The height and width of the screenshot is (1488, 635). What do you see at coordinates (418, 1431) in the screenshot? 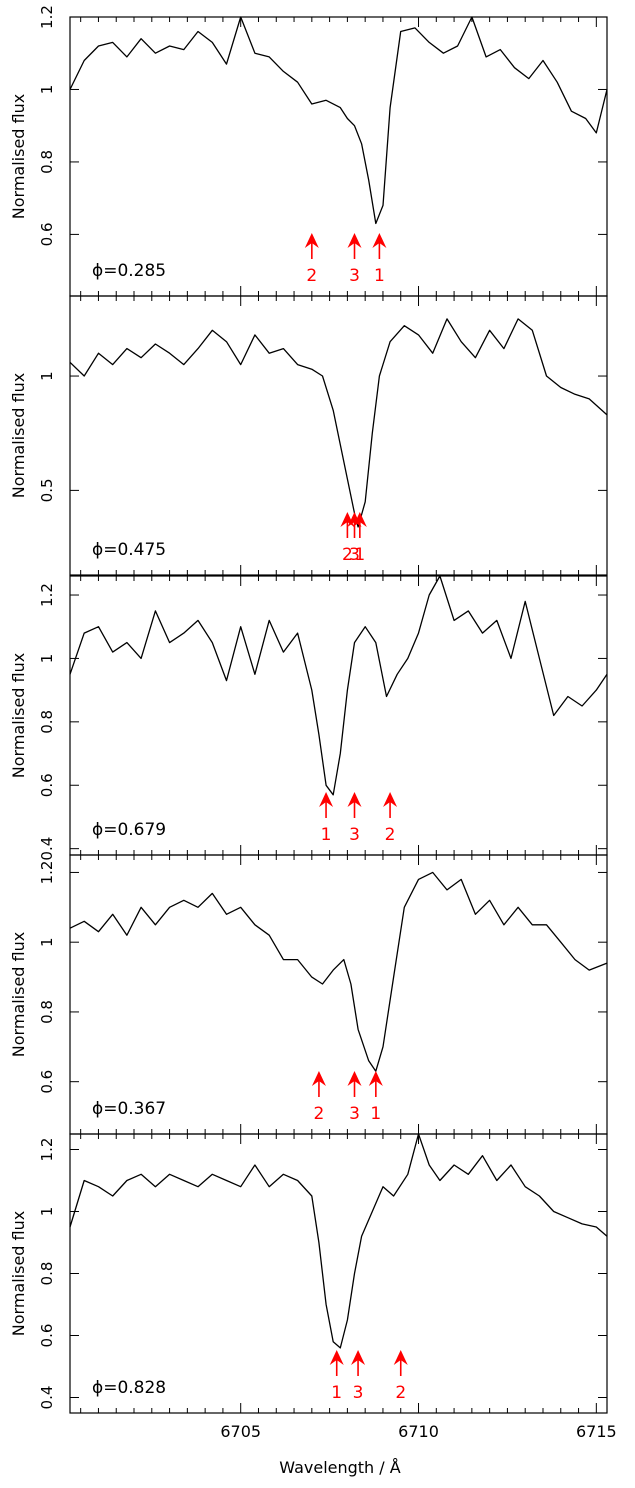
I see `x-tick-label: 6710` at bounding box center [418, 1431].